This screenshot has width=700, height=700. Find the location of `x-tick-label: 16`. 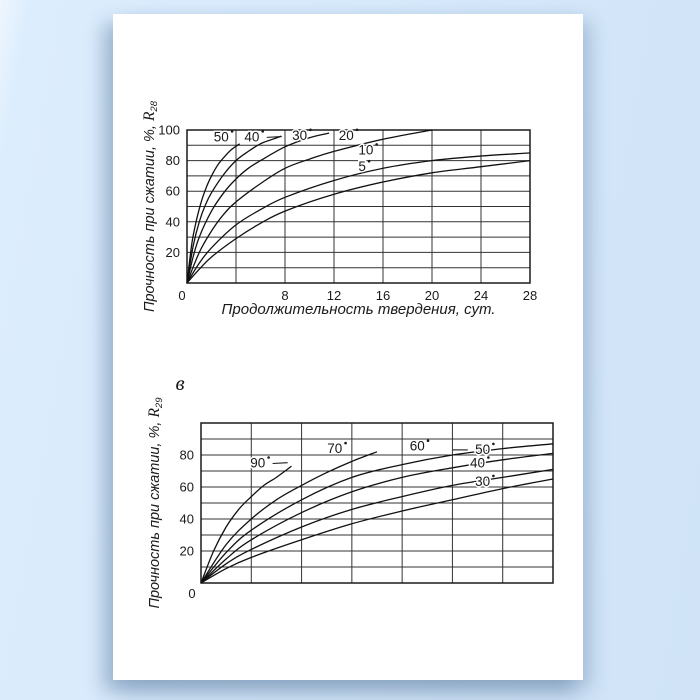

x-tick-label: 16 is located at coordinates (383, 295).